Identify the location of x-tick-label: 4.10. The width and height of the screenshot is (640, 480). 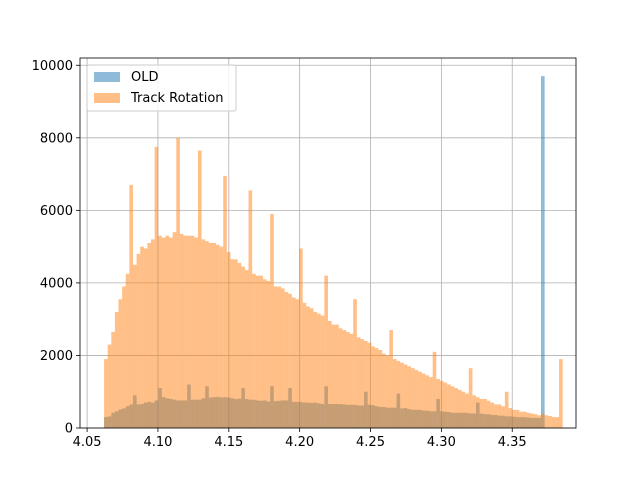
(157, 442).